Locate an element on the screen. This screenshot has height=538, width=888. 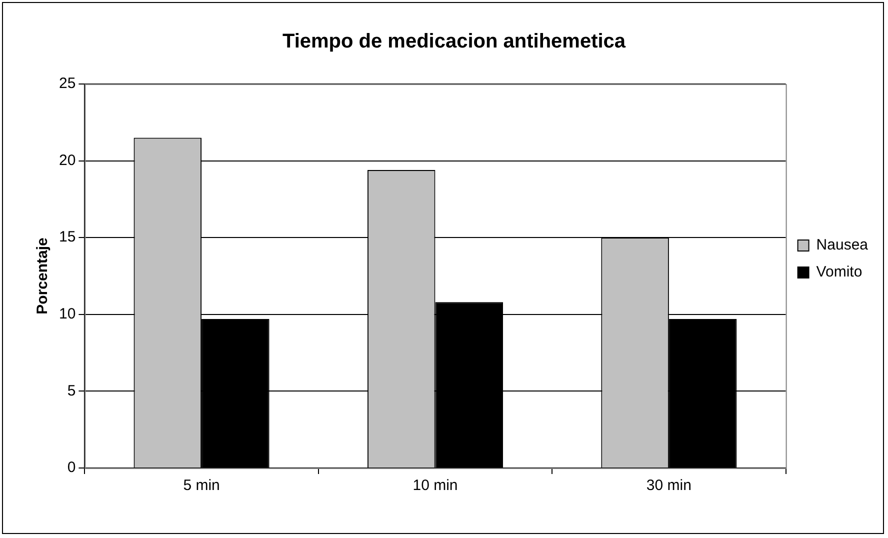
y-tick-label: 15 is located at coordinates (67, 237).